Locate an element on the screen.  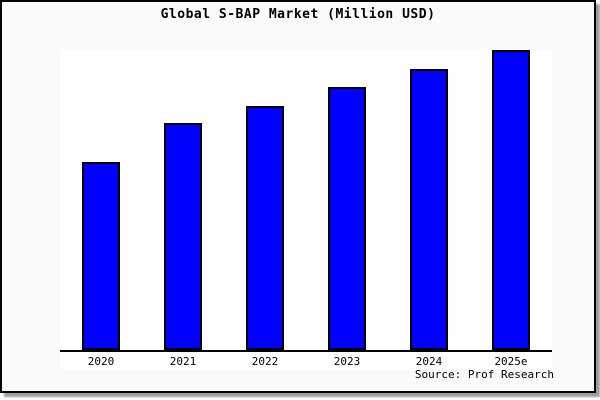
bar-2021 is located at coordinates (183, 236).